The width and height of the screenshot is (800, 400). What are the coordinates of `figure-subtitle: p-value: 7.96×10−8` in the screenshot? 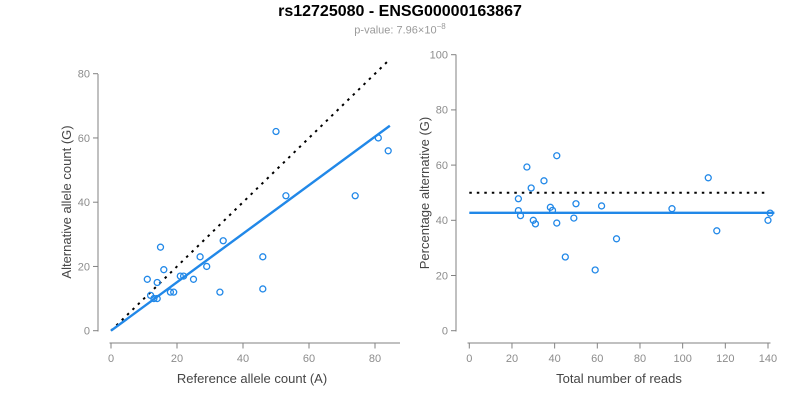 It's located at (400, 29).